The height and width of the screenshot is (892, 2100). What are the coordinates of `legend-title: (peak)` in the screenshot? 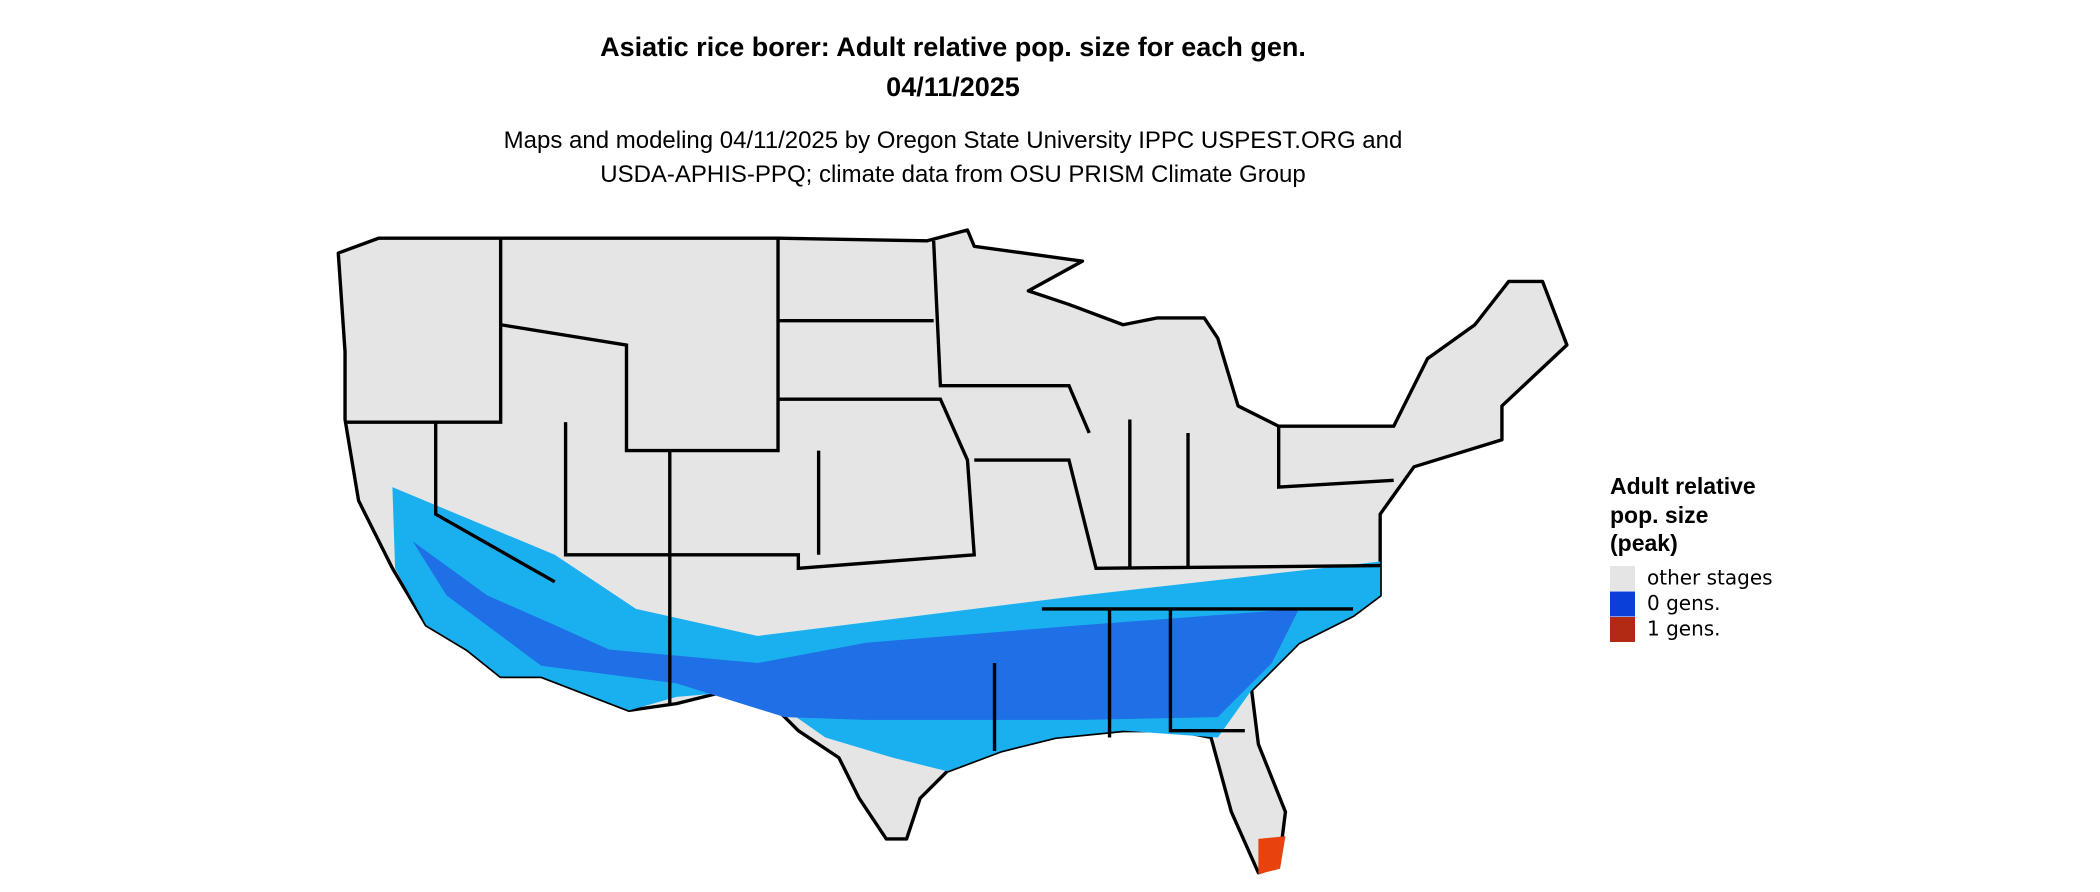 It's located at (1644, 543).